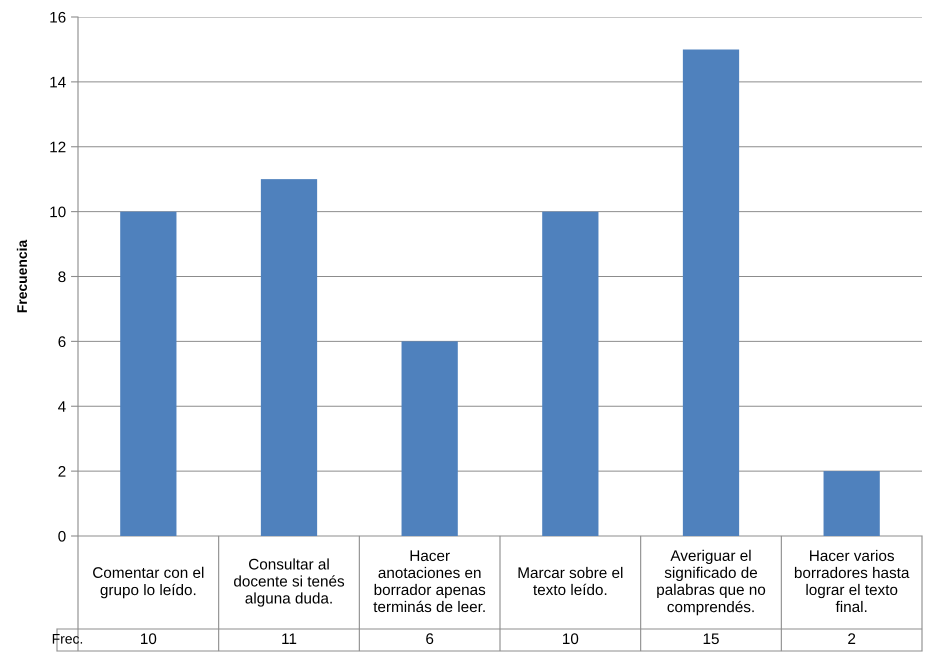 This screenshot has width=927, height=664. Describe the element at coordinates (58, 82) in the screenshot. I see `y-tick-label: 14` at that location.